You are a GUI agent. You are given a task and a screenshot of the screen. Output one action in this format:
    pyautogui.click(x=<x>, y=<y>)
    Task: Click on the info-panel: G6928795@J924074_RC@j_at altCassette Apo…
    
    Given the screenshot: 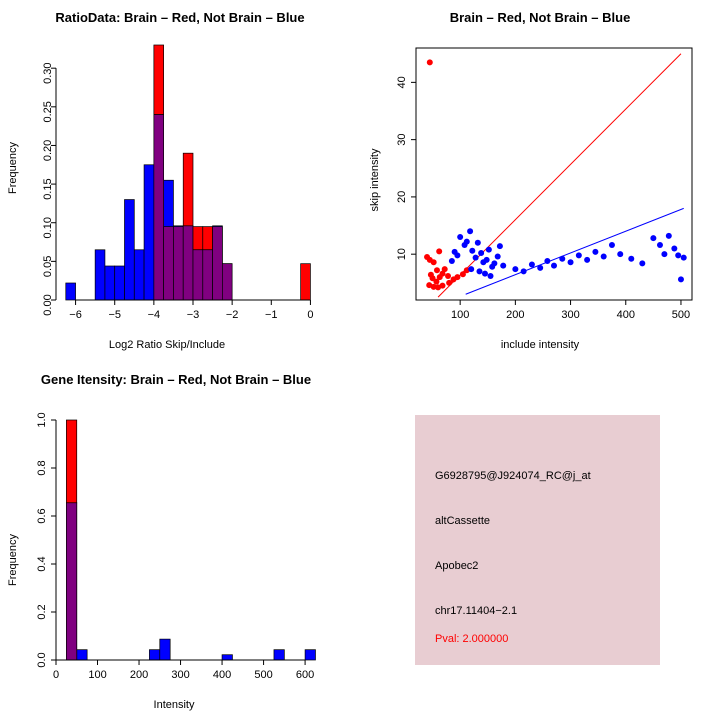 What is the action you would take?
    pyautogui.click(x=537, y=540)
    